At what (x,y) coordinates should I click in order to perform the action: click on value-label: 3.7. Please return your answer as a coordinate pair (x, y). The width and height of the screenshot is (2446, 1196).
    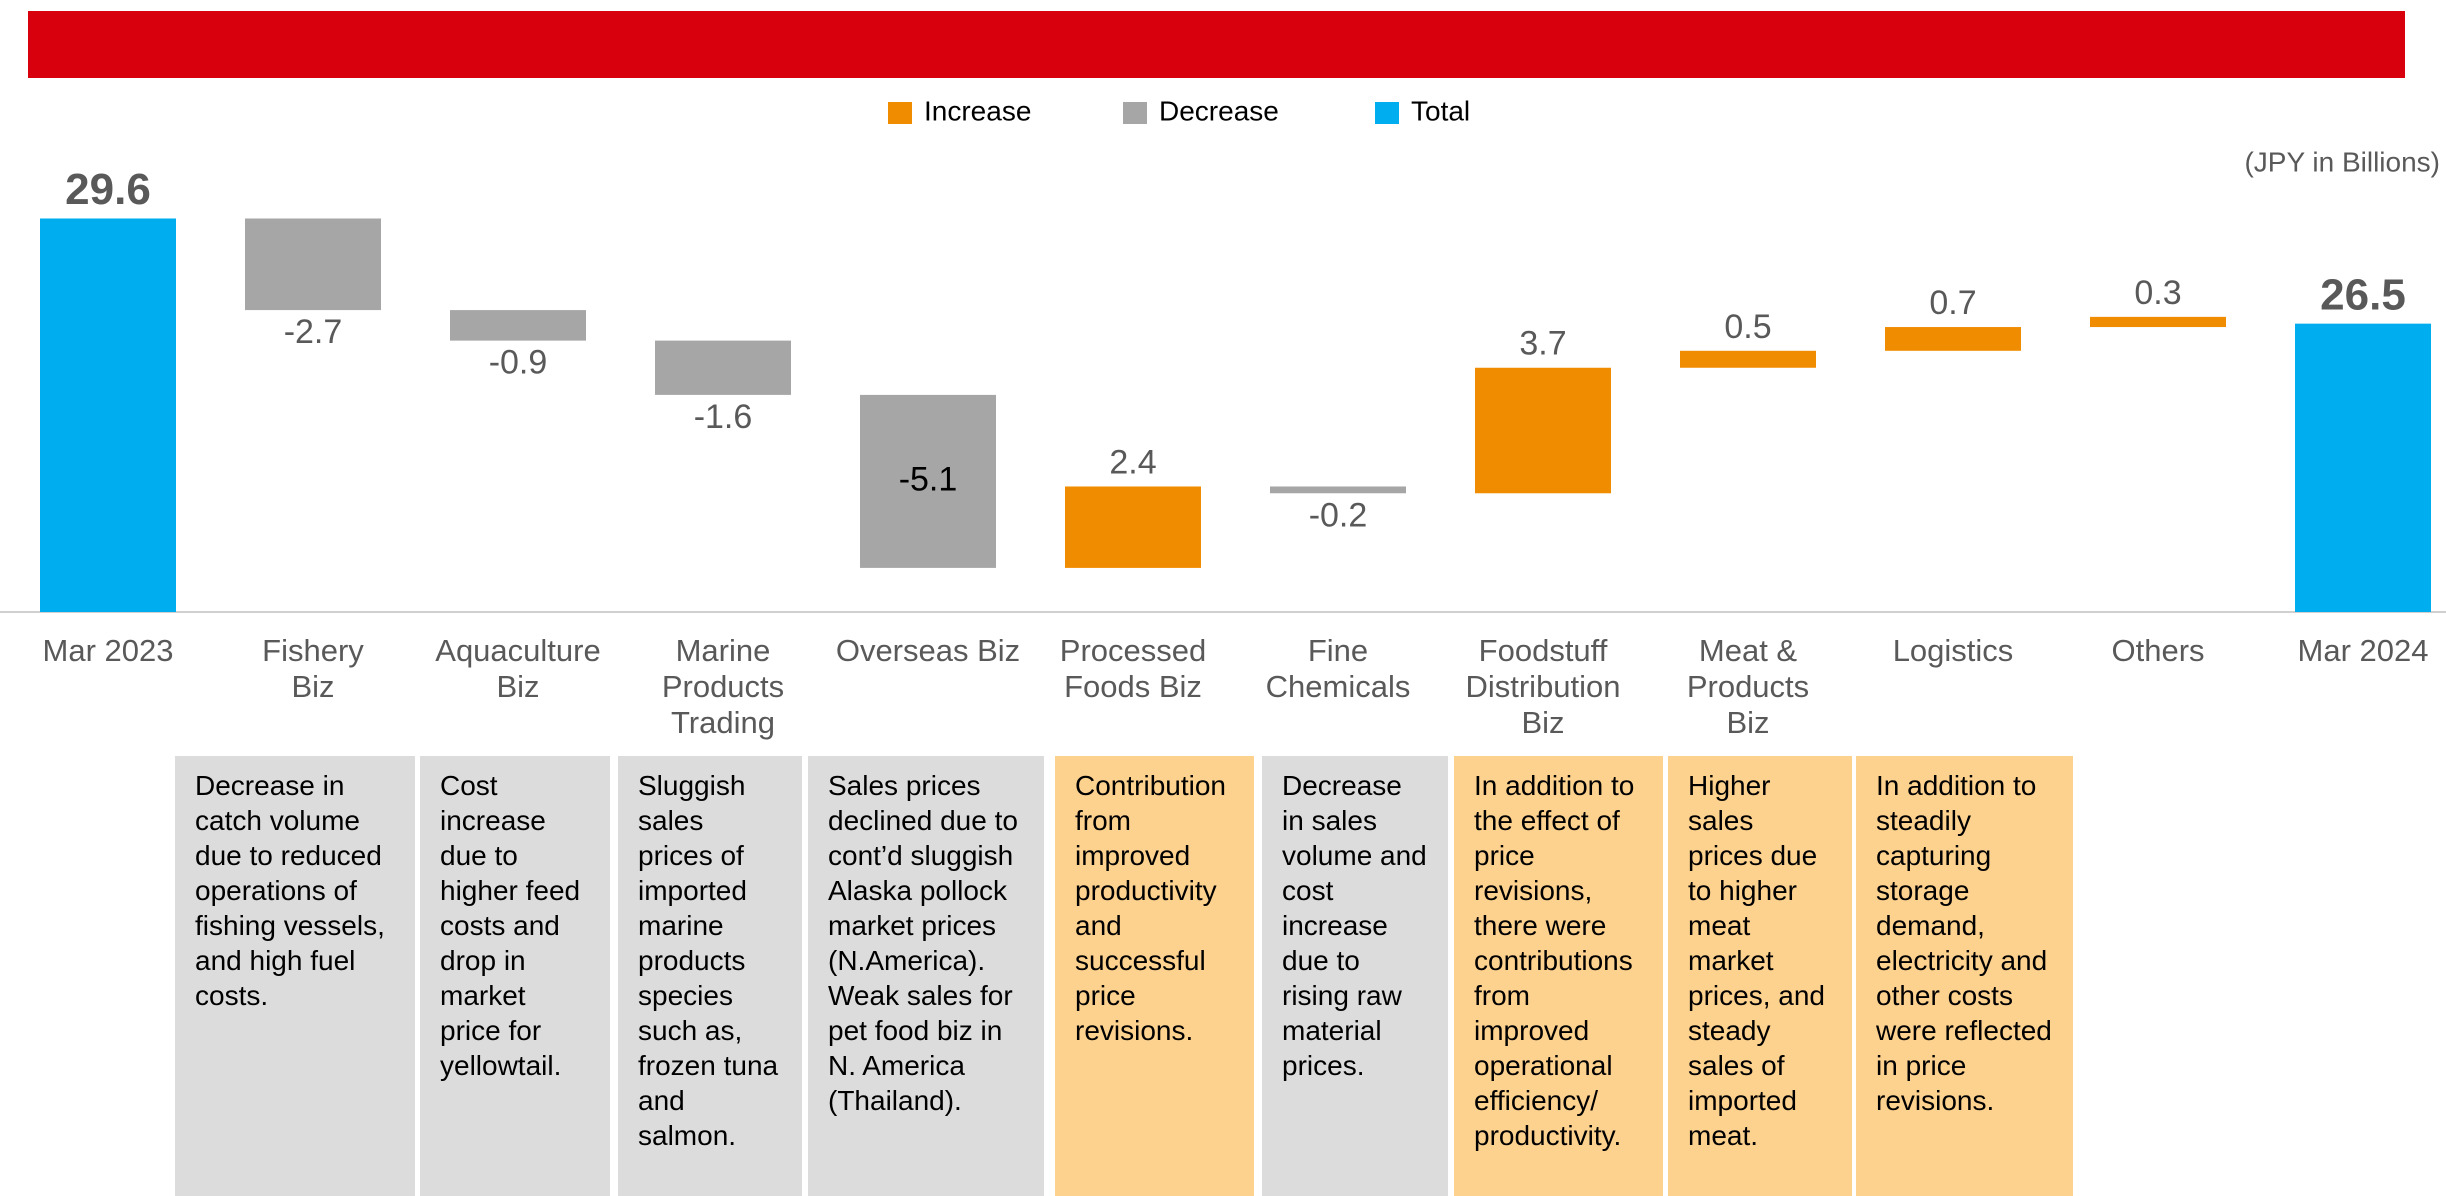
    Looking at the image, I should click on (1542, 344).